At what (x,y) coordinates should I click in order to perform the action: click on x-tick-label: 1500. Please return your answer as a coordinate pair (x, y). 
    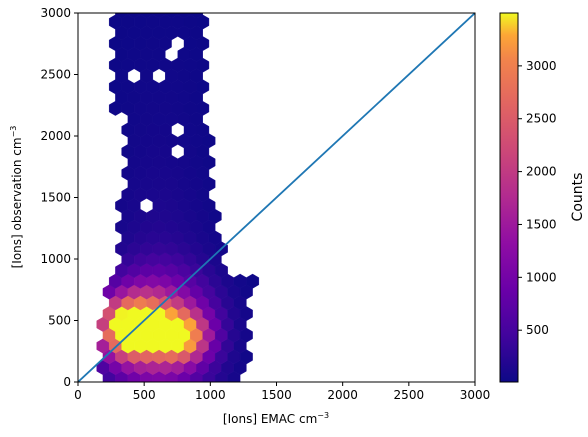
    Looking at the image, I should click on (276, 395).